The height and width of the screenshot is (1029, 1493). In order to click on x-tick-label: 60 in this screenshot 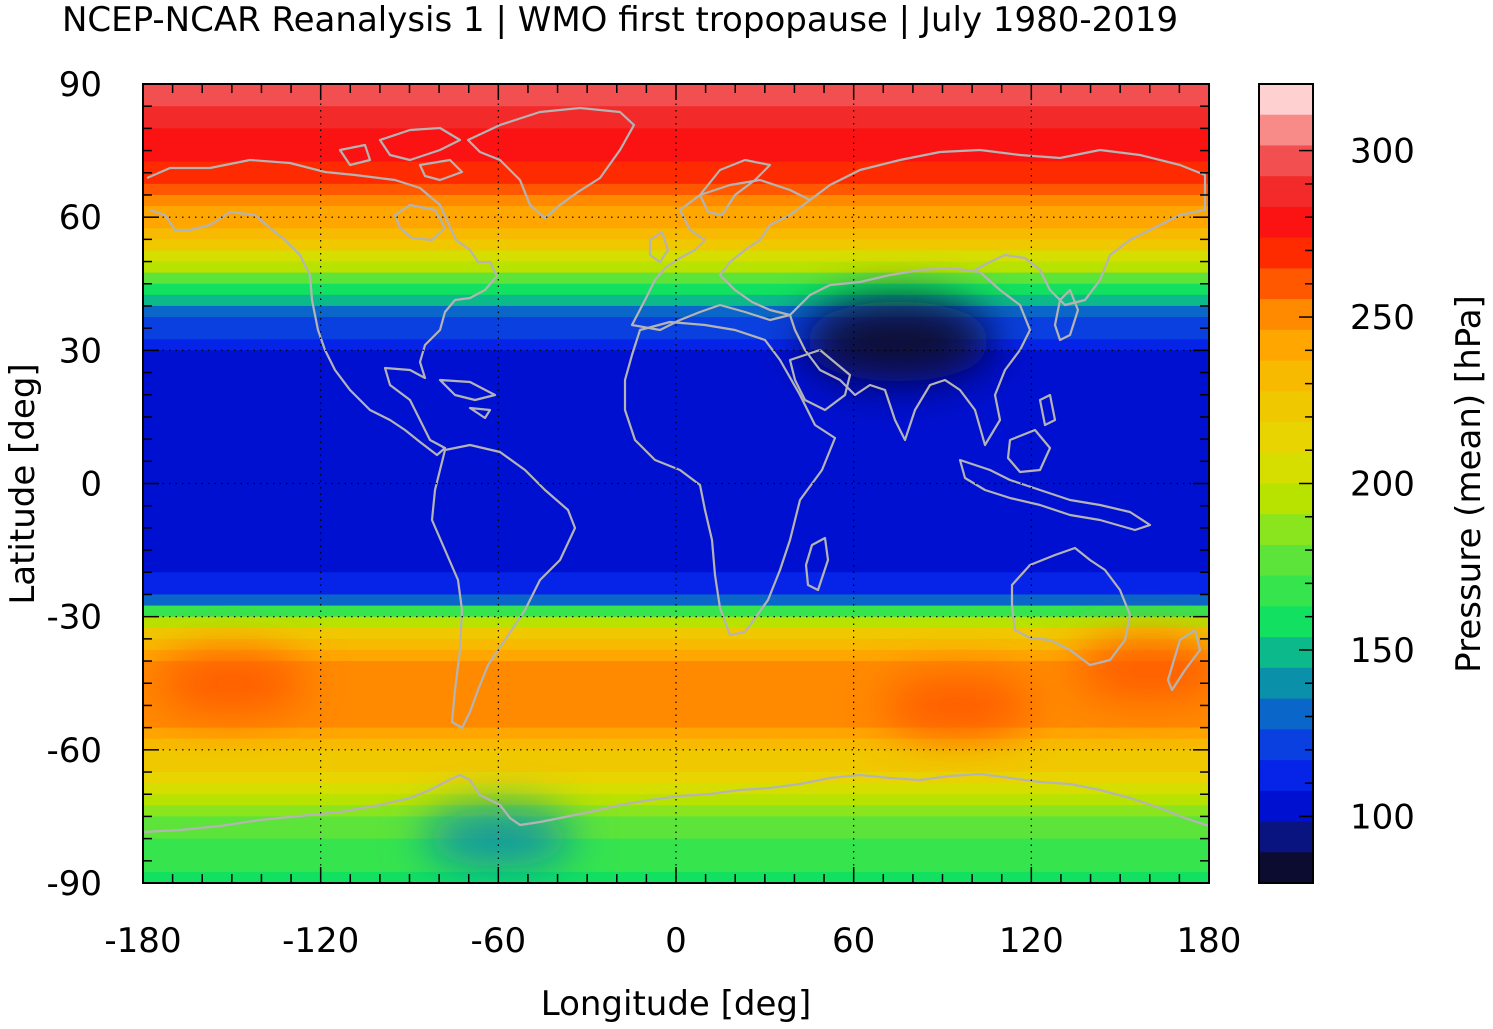, I will do `click(853, 941)`.